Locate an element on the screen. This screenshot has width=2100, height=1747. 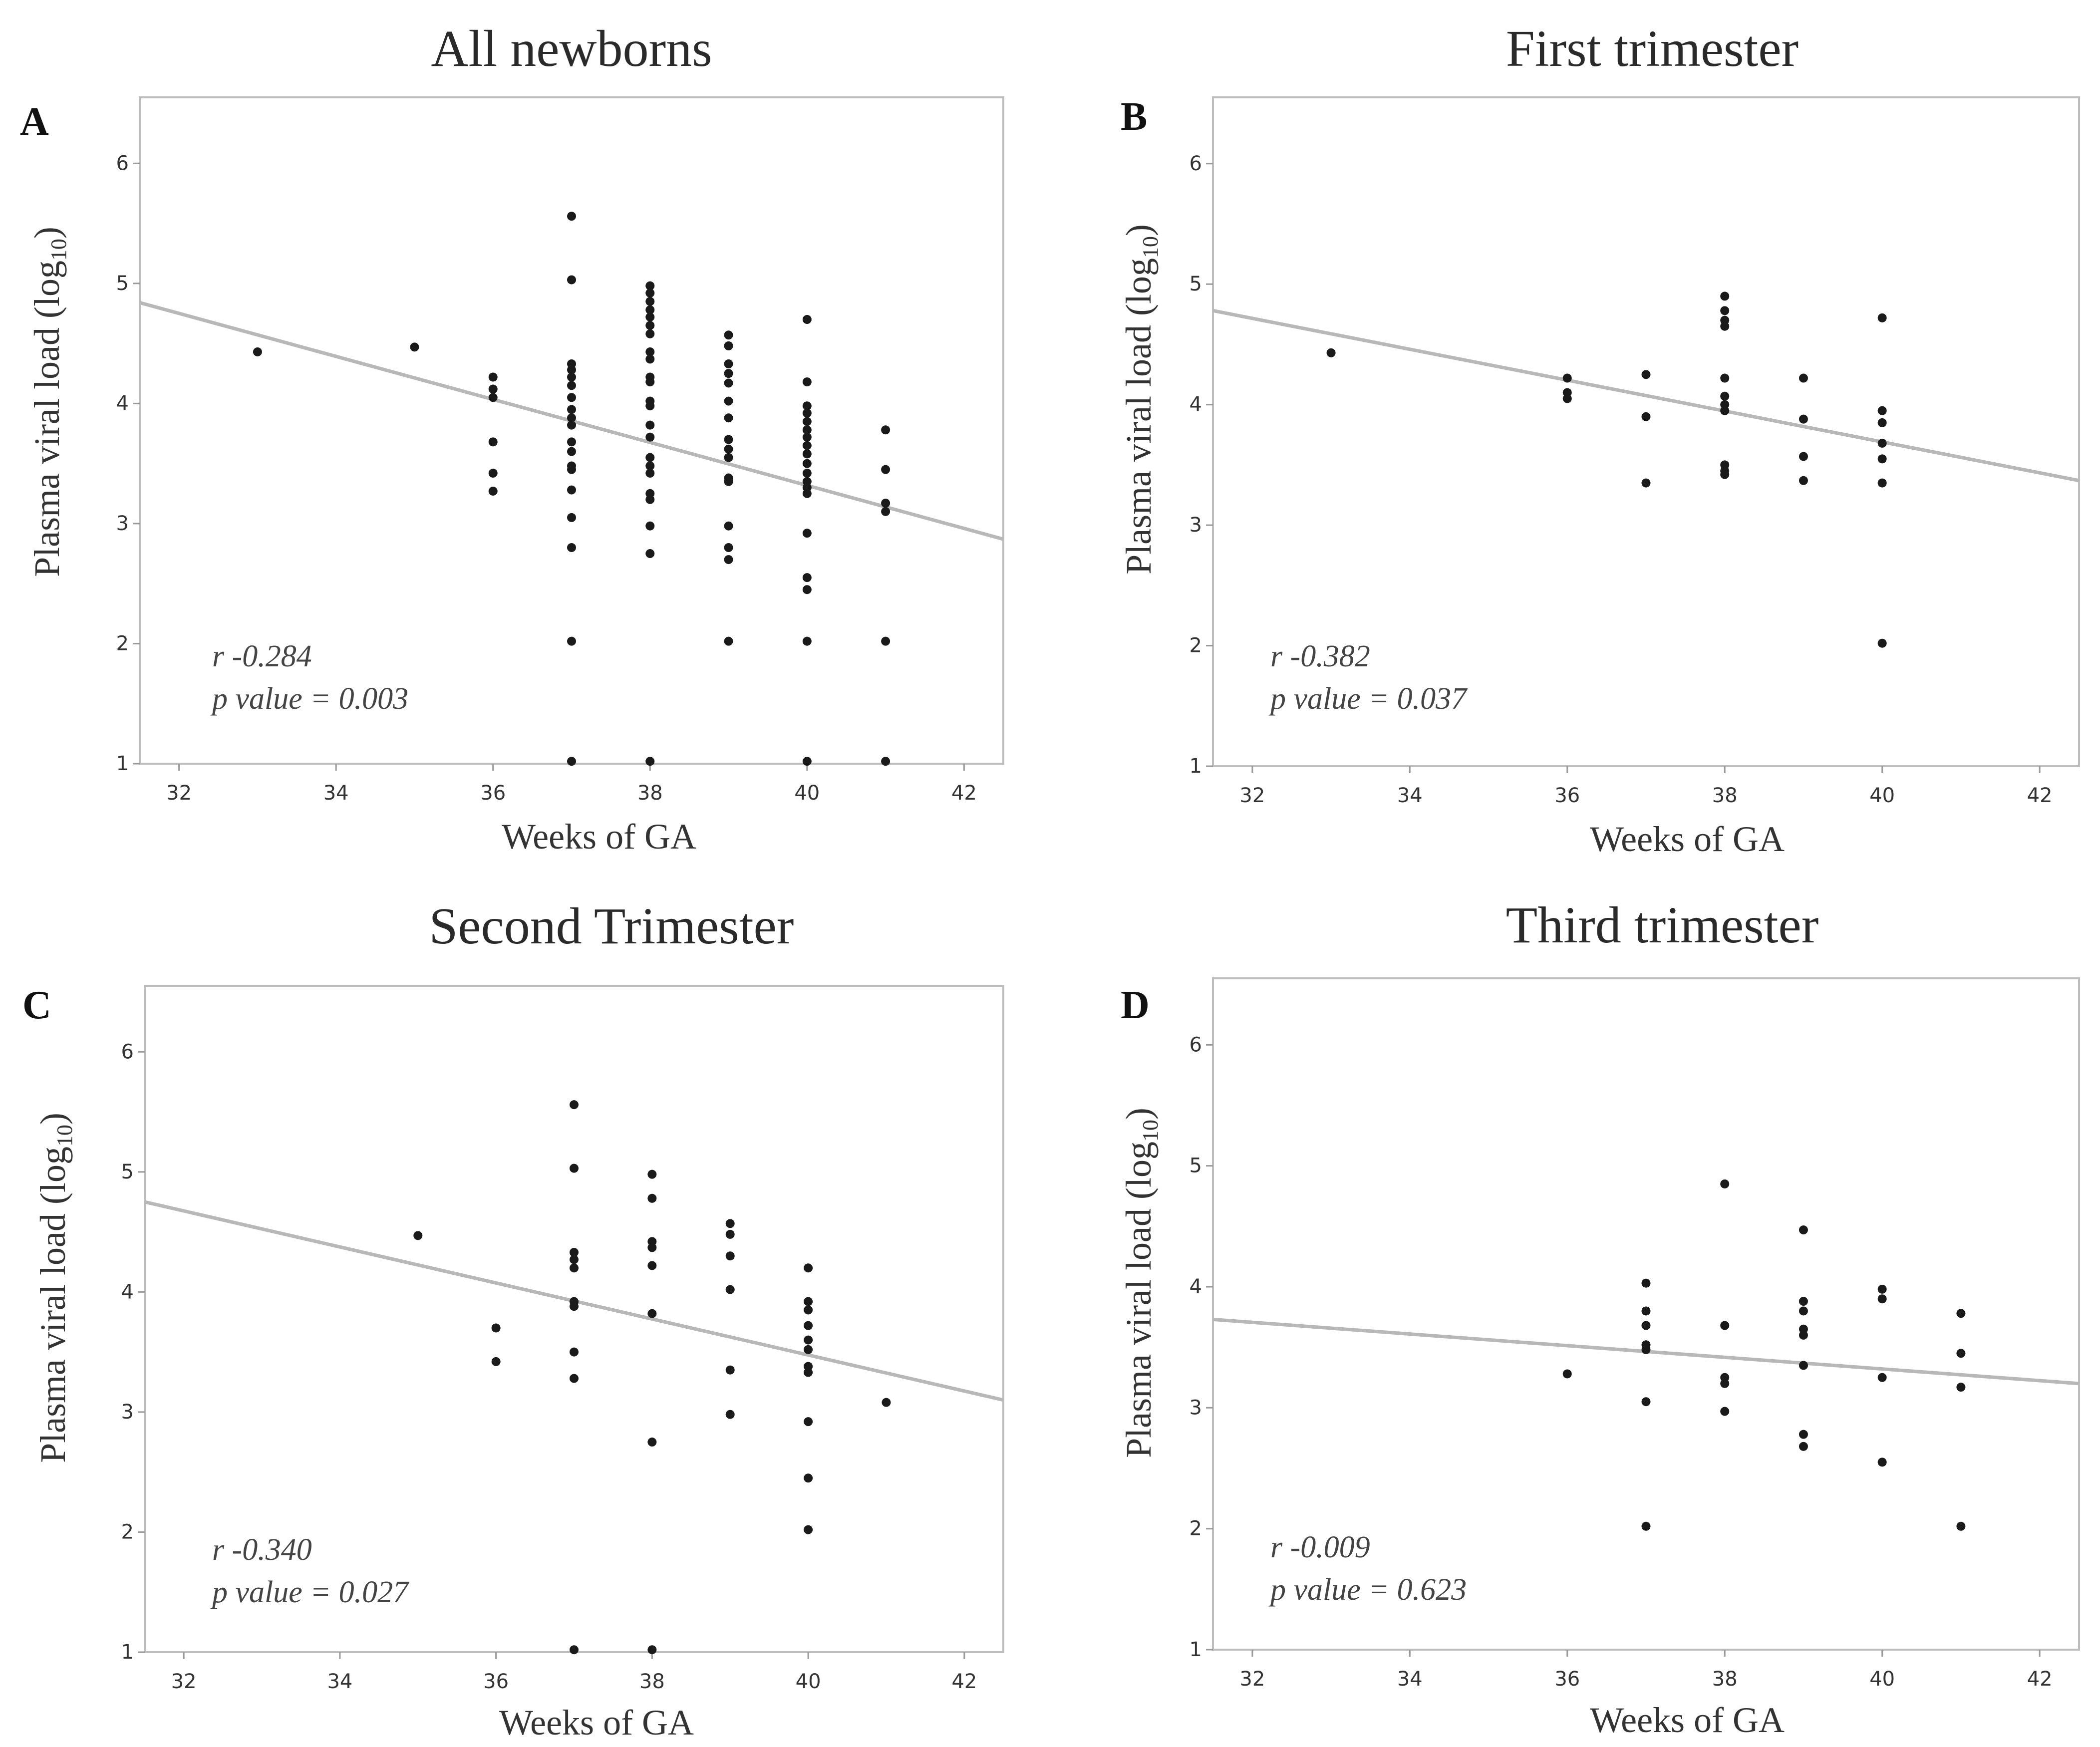
panel-c-y-tick-label: 3 is located at coordinates (127, 1413).